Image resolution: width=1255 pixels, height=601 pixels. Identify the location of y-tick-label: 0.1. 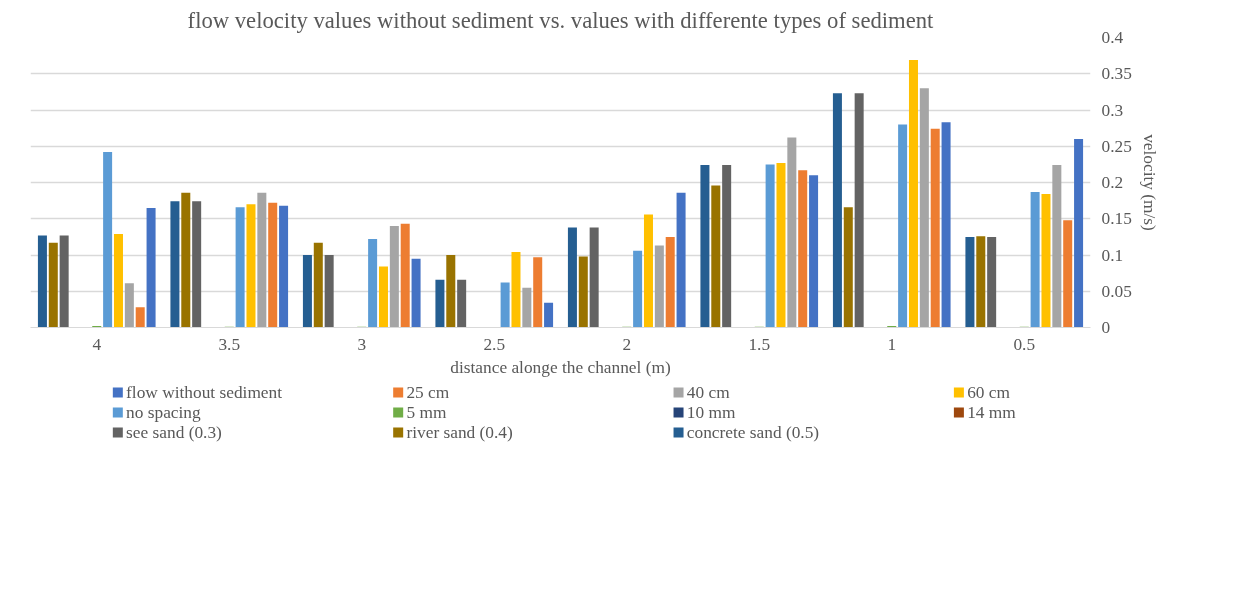
(1112, 255).